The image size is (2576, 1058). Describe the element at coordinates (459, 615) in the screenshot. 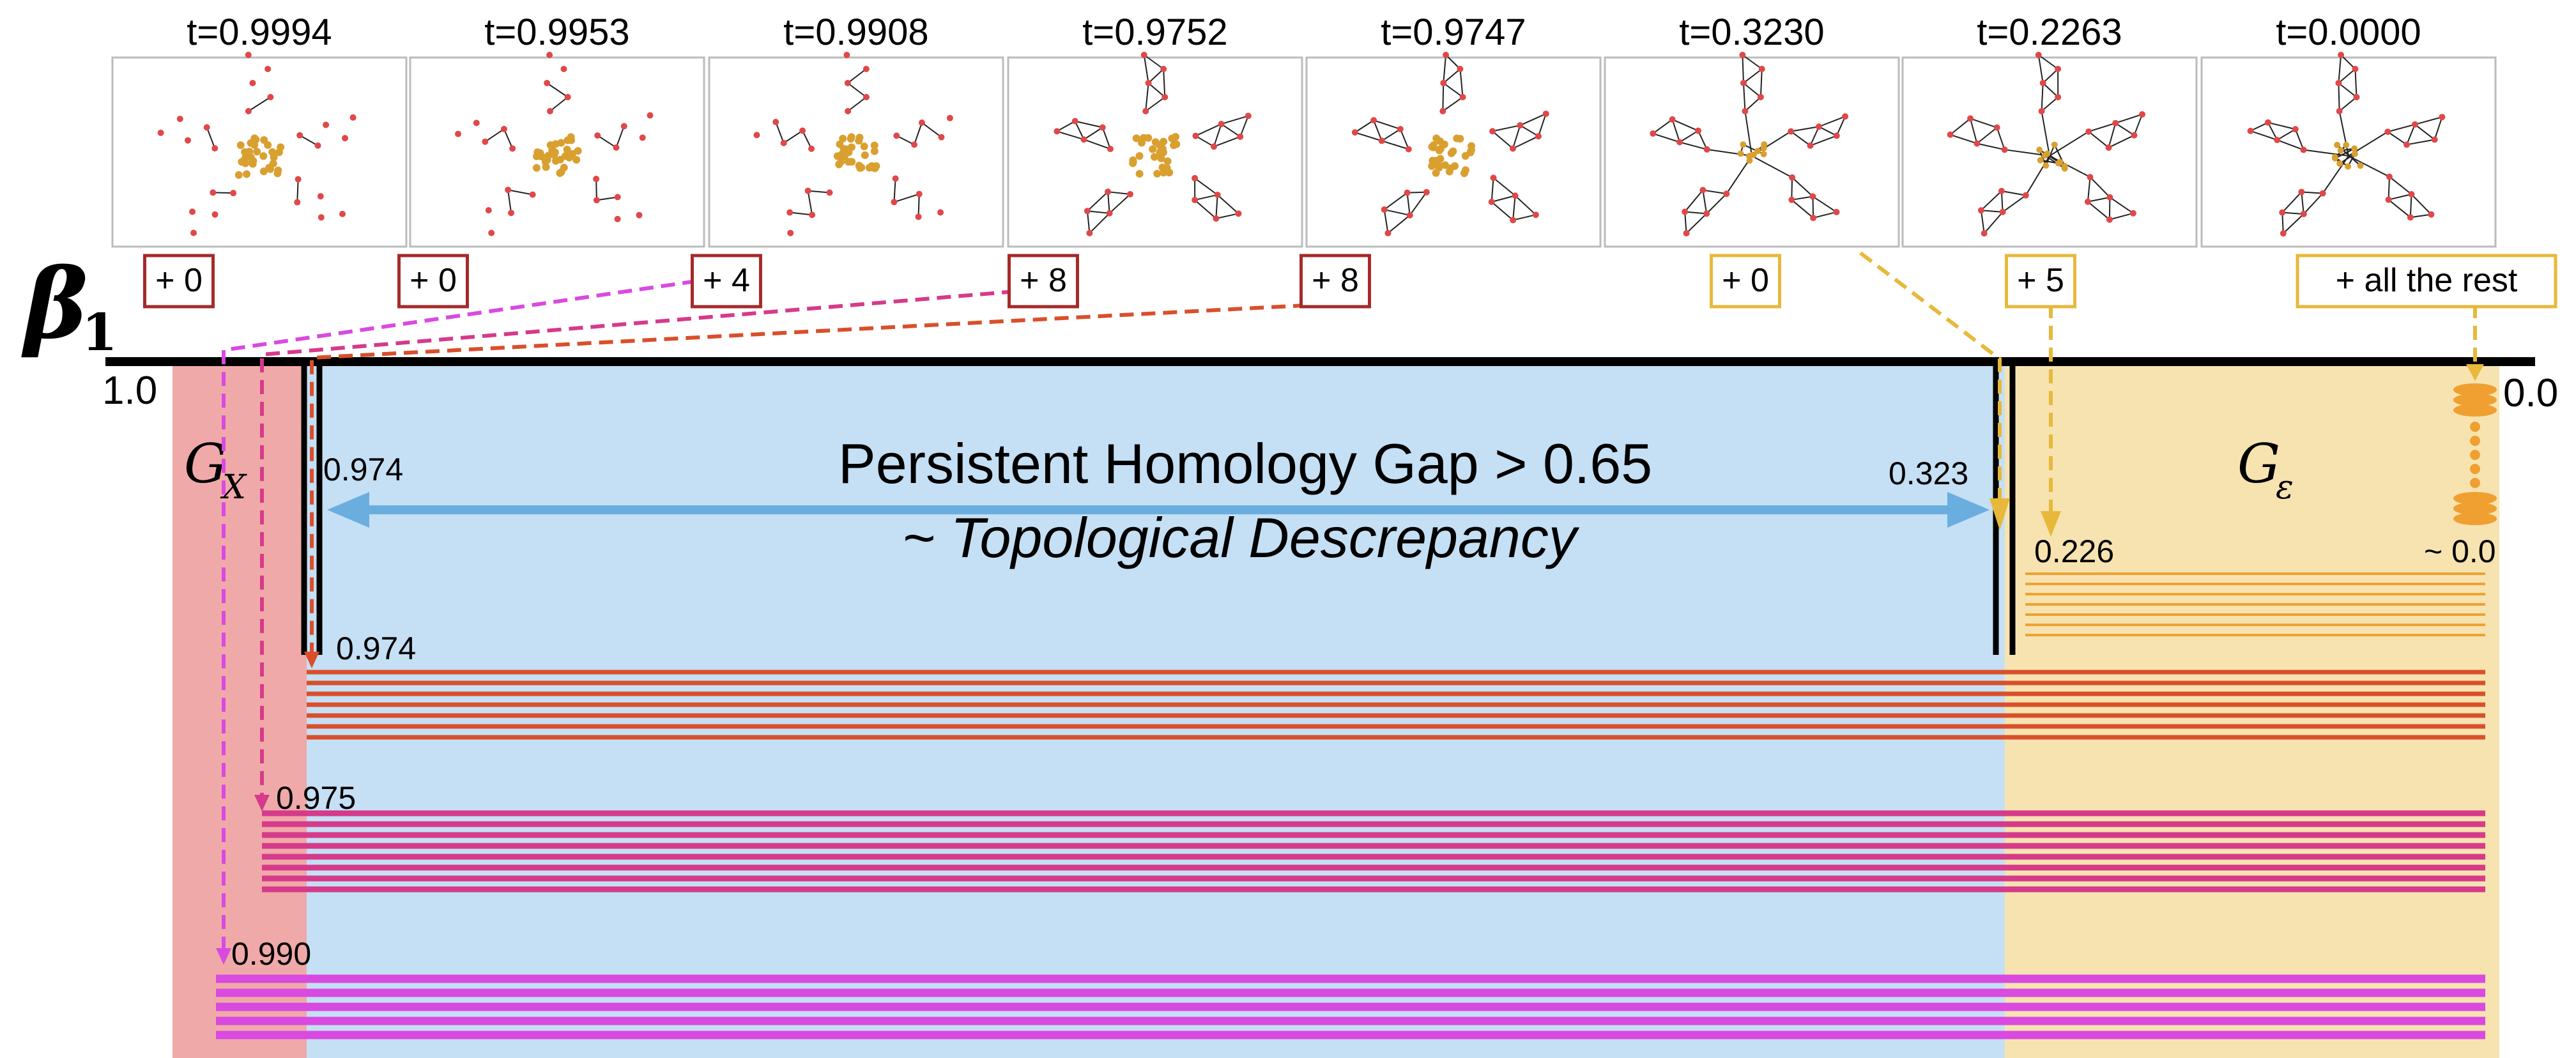

I see `arrow-plus4` at that location.